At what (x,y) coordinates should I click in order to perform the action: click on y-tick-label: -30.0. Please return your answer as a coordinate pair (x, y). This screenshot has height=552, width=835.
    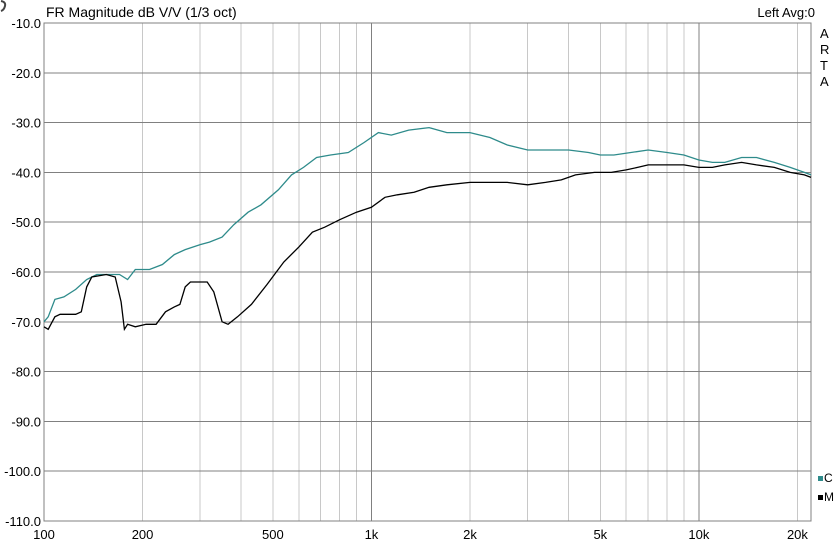
    Looking at the image, I should click on (26, 123).